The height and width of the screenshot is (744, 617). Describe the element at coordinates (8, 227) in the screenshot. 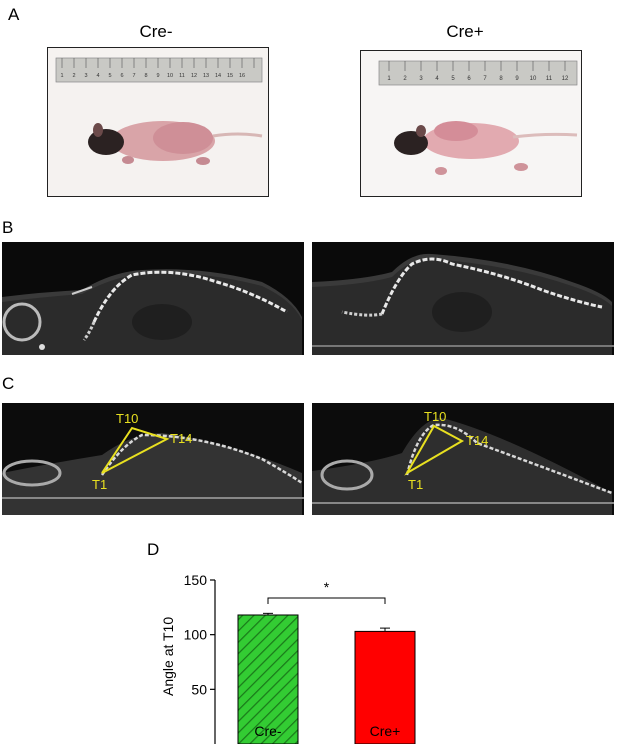

I see `panel-b-label: B` at that location.